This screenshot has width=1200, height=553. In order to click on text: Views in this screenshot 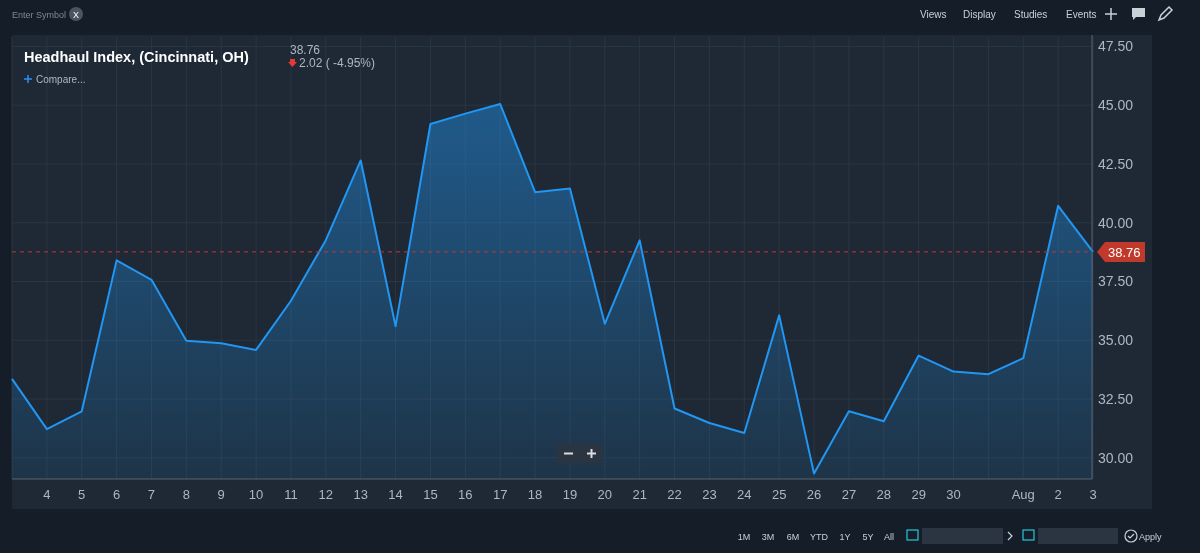, I will do `click(933, 14)`.